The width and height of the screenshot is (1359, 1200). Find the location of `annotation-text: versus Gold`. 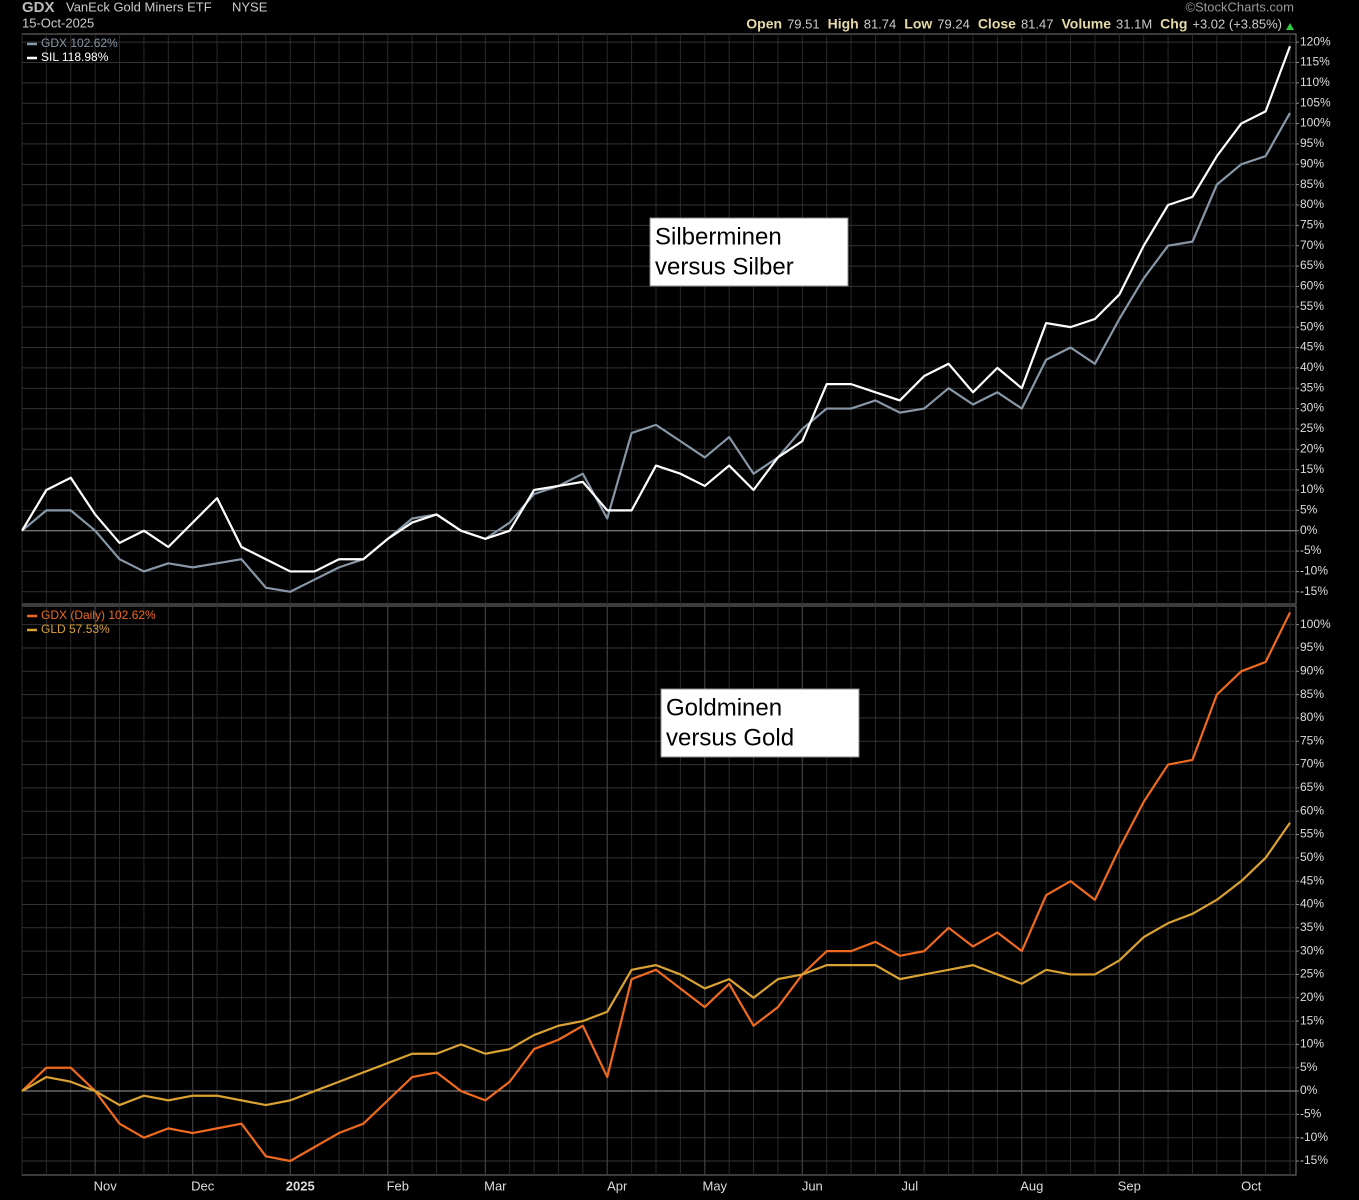

annotation-text: versus Gold is located at coordinates (730, 737).